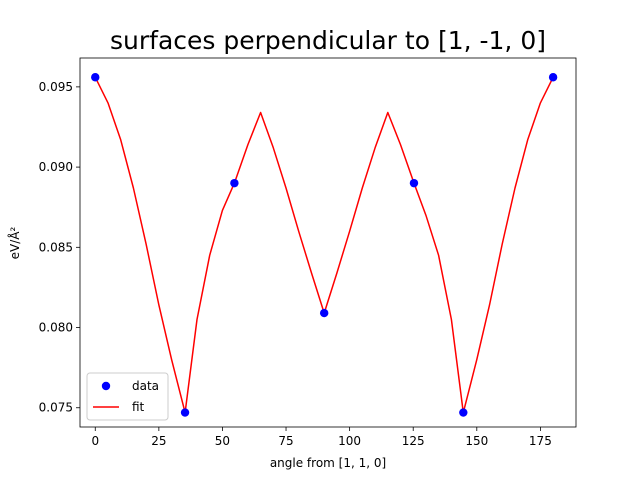 This screenshot has width=640, height=480. I want to click on x-tick-label: 50, so click(222, 441).